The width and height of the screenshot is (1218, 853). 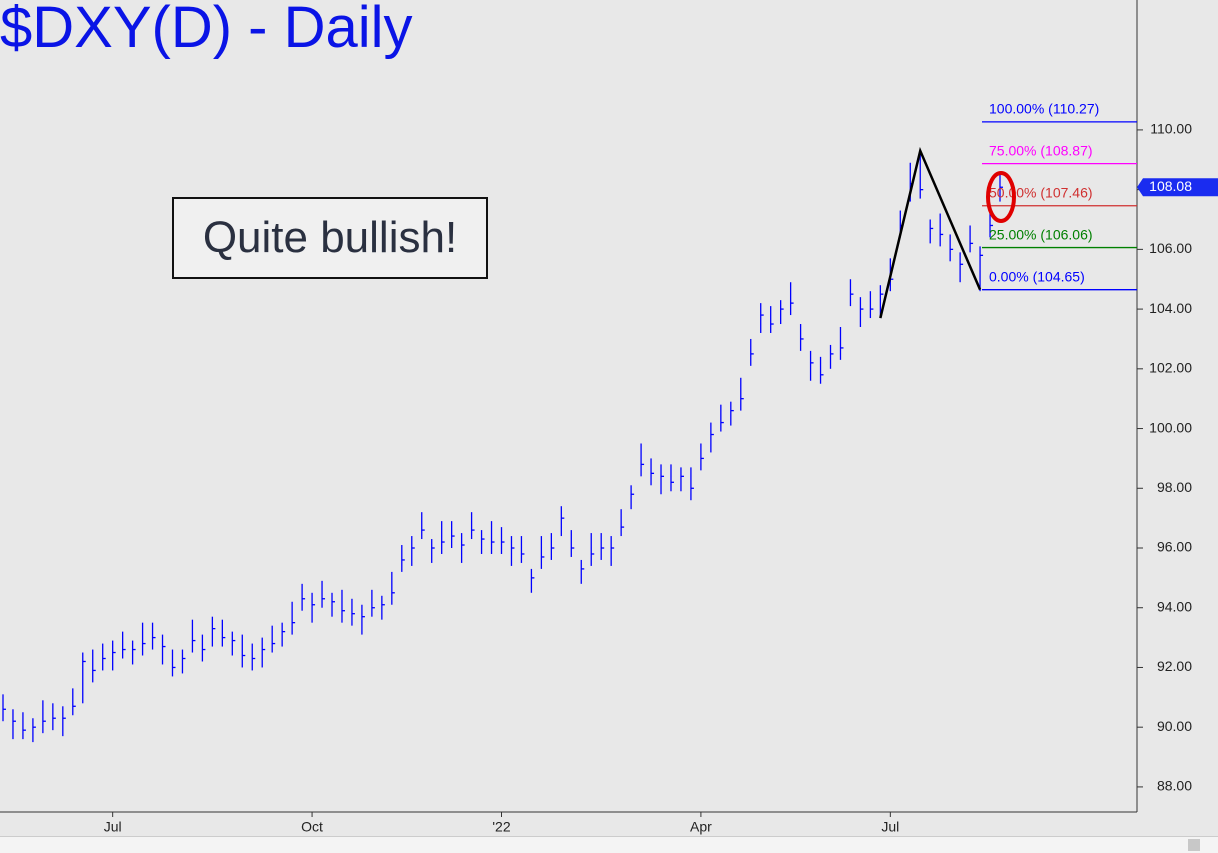 I want to click on y-tick-label: 88.00, so click(x=1174, y=786).